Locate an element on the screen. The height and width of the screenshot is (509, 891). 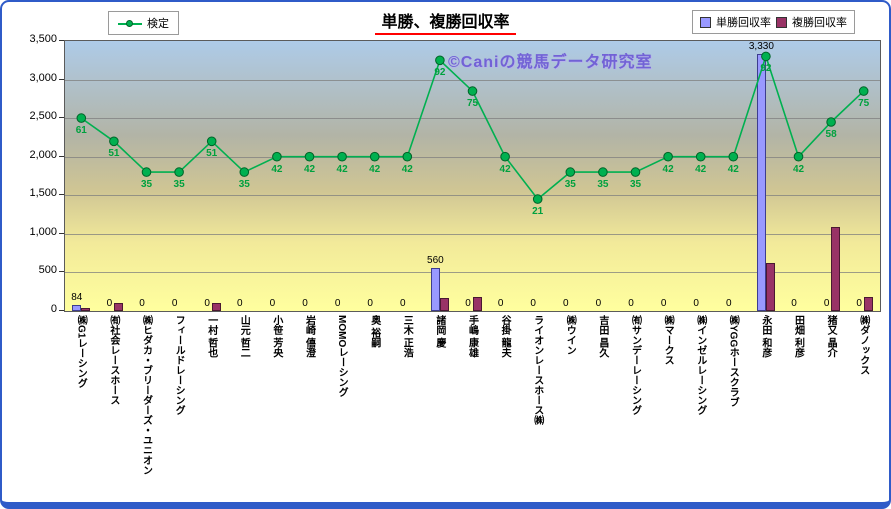
fukusho-swatch-icon is located at coordinates (781, 22).